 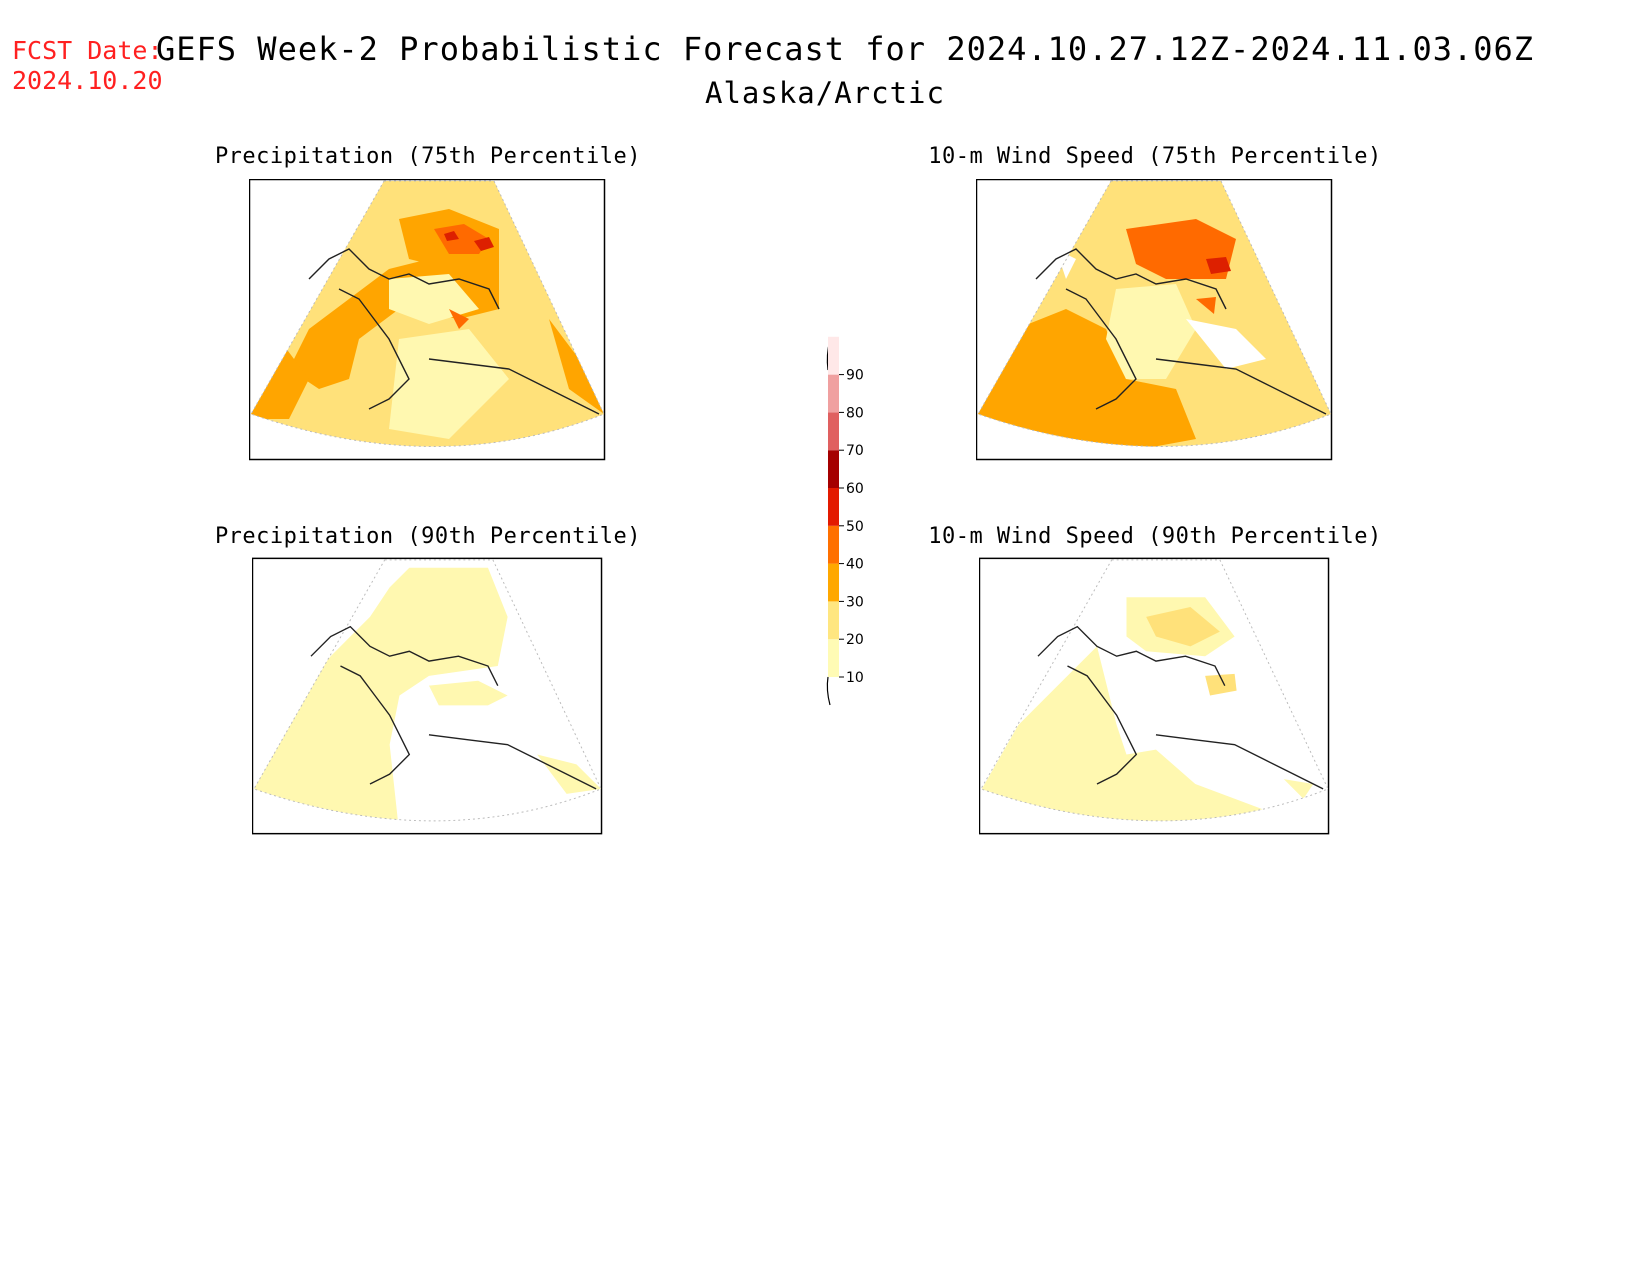 What do you see at coordinates (1155, 536) in the screenshot?
I see `panel-title-wind90: 10-m Wind Speed (90th Percentile)` at bounding box center [1155, 536].